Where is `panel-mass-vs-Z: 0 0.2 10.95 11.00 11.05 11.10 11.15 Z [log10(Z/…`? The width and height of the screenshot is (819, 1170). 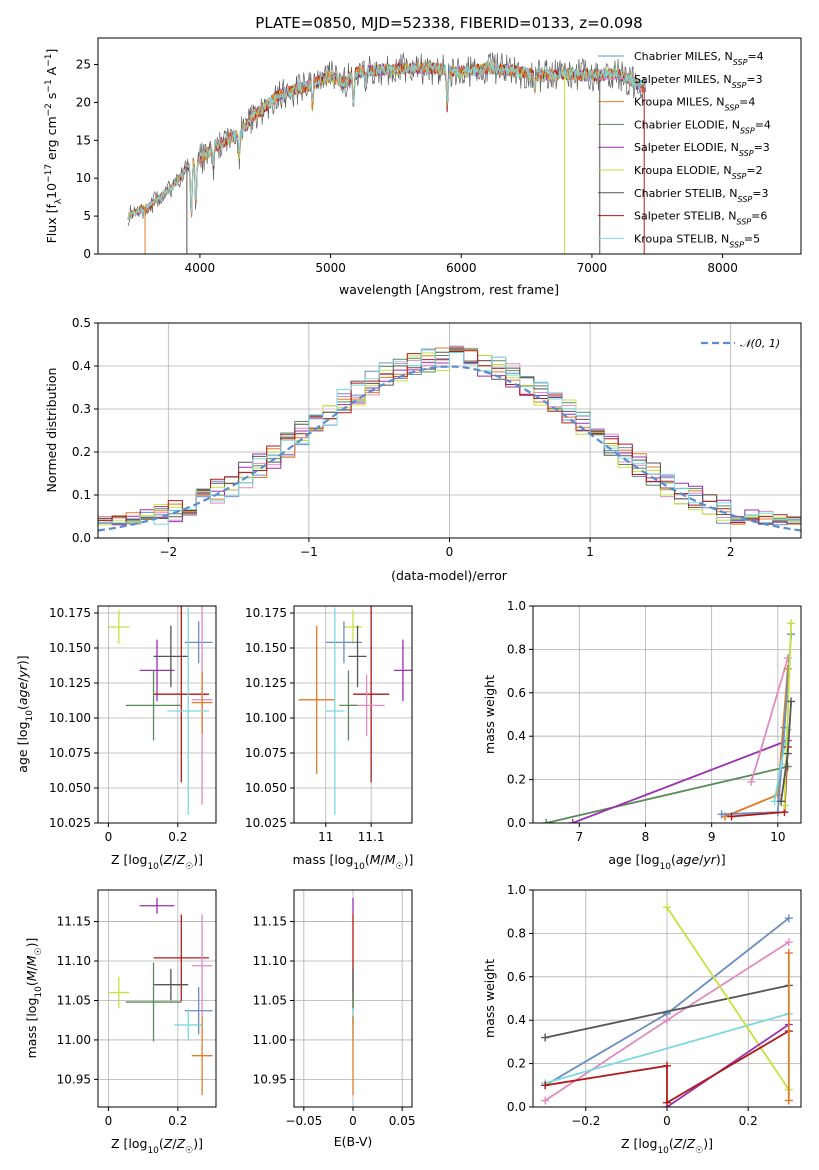 panel-mass-vs-Z: 0 0.2 10.95 11.00 11.05 11.10 11.15 Z [log10(Z/… is located at coordinates (120, 1022).